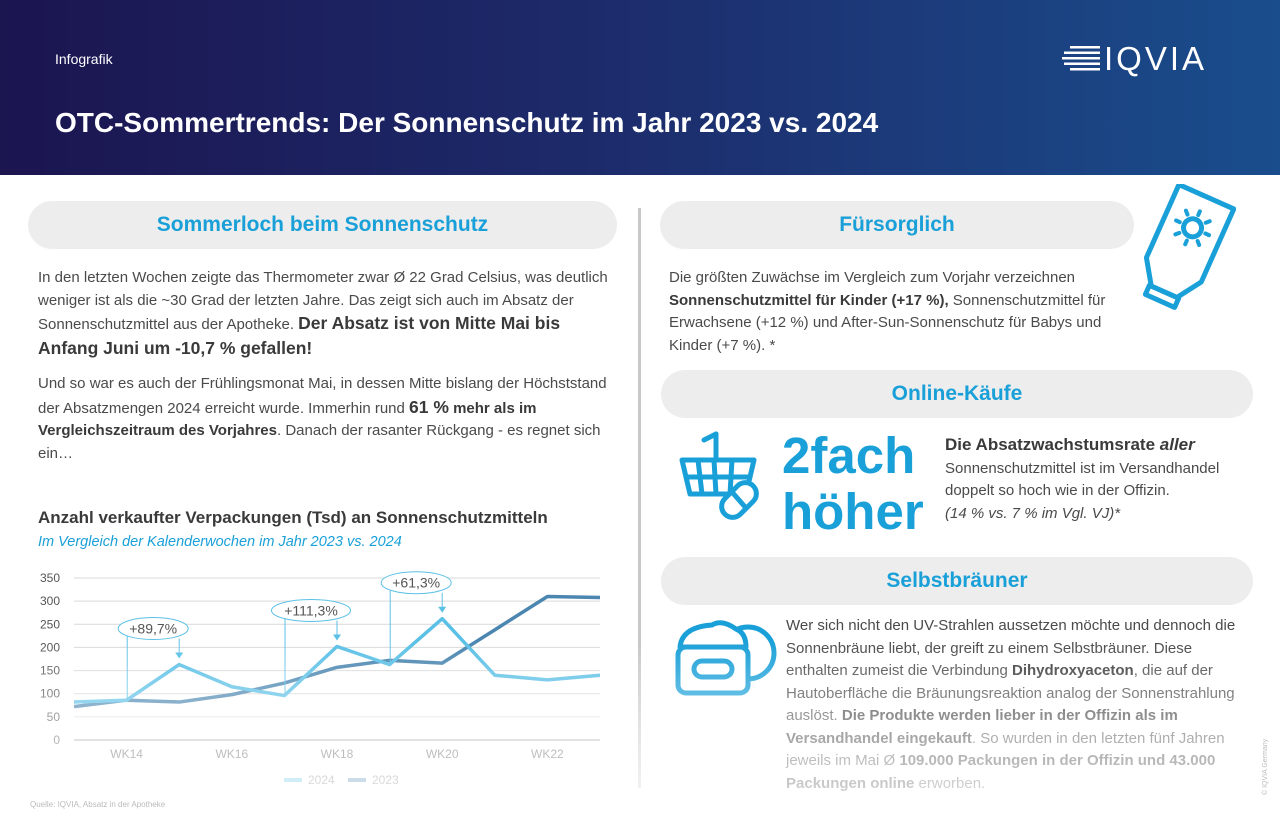 Image resolution: width=1280 pixels, height=816 pixels. I want to click on annotation-label: +111,3%, so click(311, 611).